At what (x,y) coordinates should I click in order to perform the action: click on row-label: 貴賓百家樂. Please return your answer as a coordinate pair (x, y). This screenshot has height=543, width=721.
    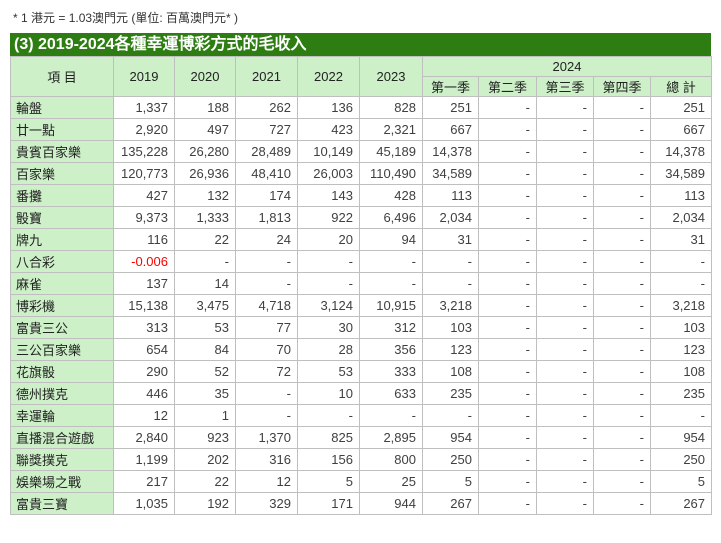
    Looking at the image, I should click on (62, 151).